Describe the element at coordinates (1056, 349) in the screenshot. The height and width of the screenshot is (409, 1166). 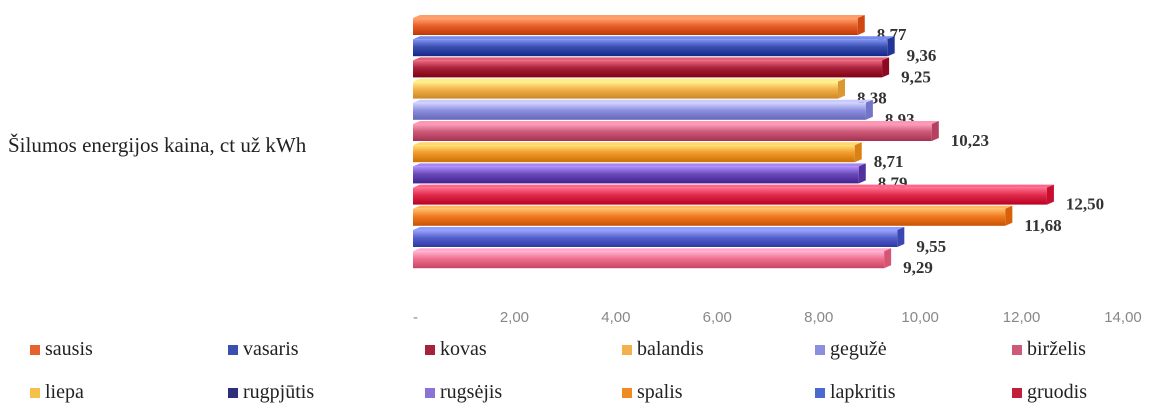
I see `legend-label: birželis` at that location.